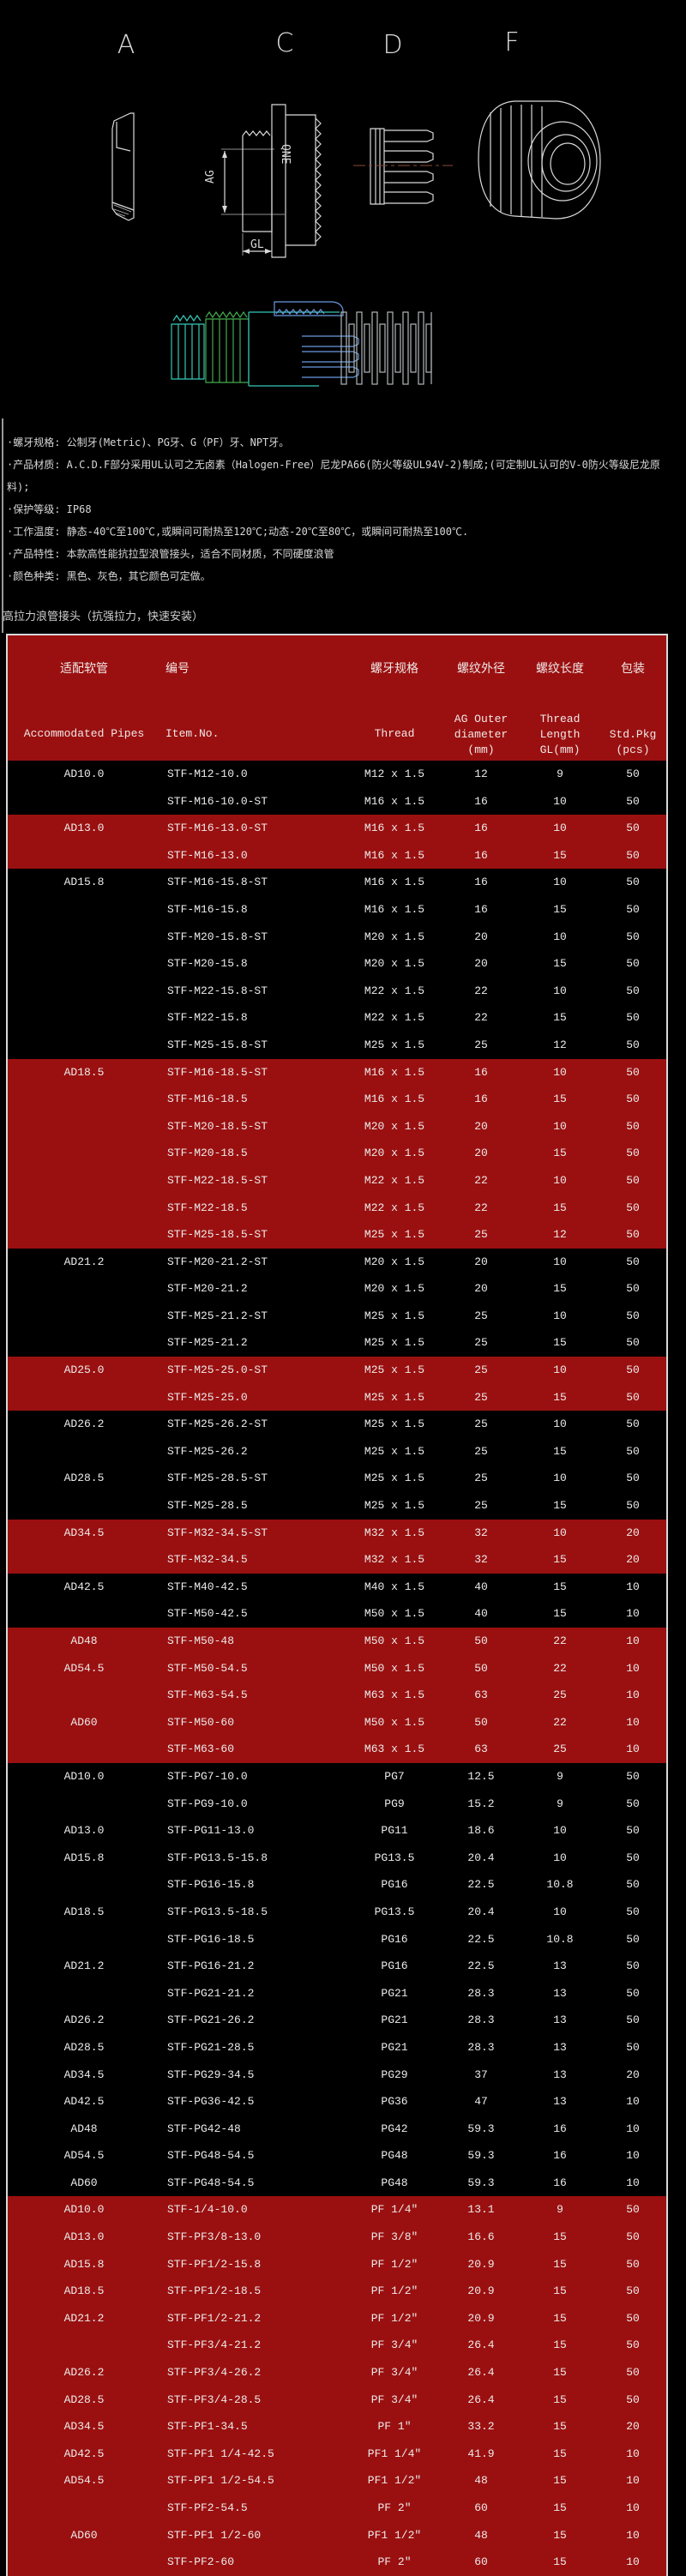 The image size is (686, 2576). I want to click on cell-item: STF-M22-18.5, so click(208, 1207).